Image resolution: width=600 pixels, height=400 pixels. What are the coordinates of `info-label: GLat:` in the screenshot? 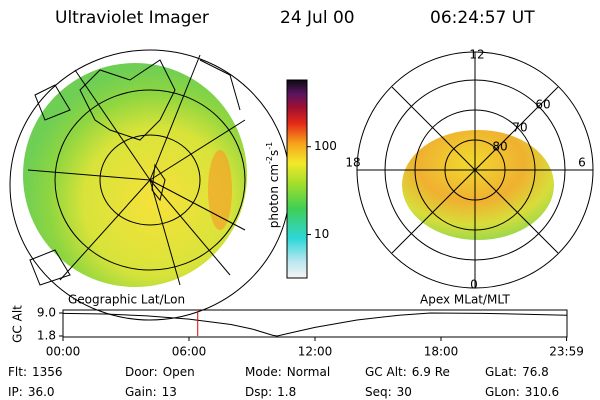 It's located at (501, 372).